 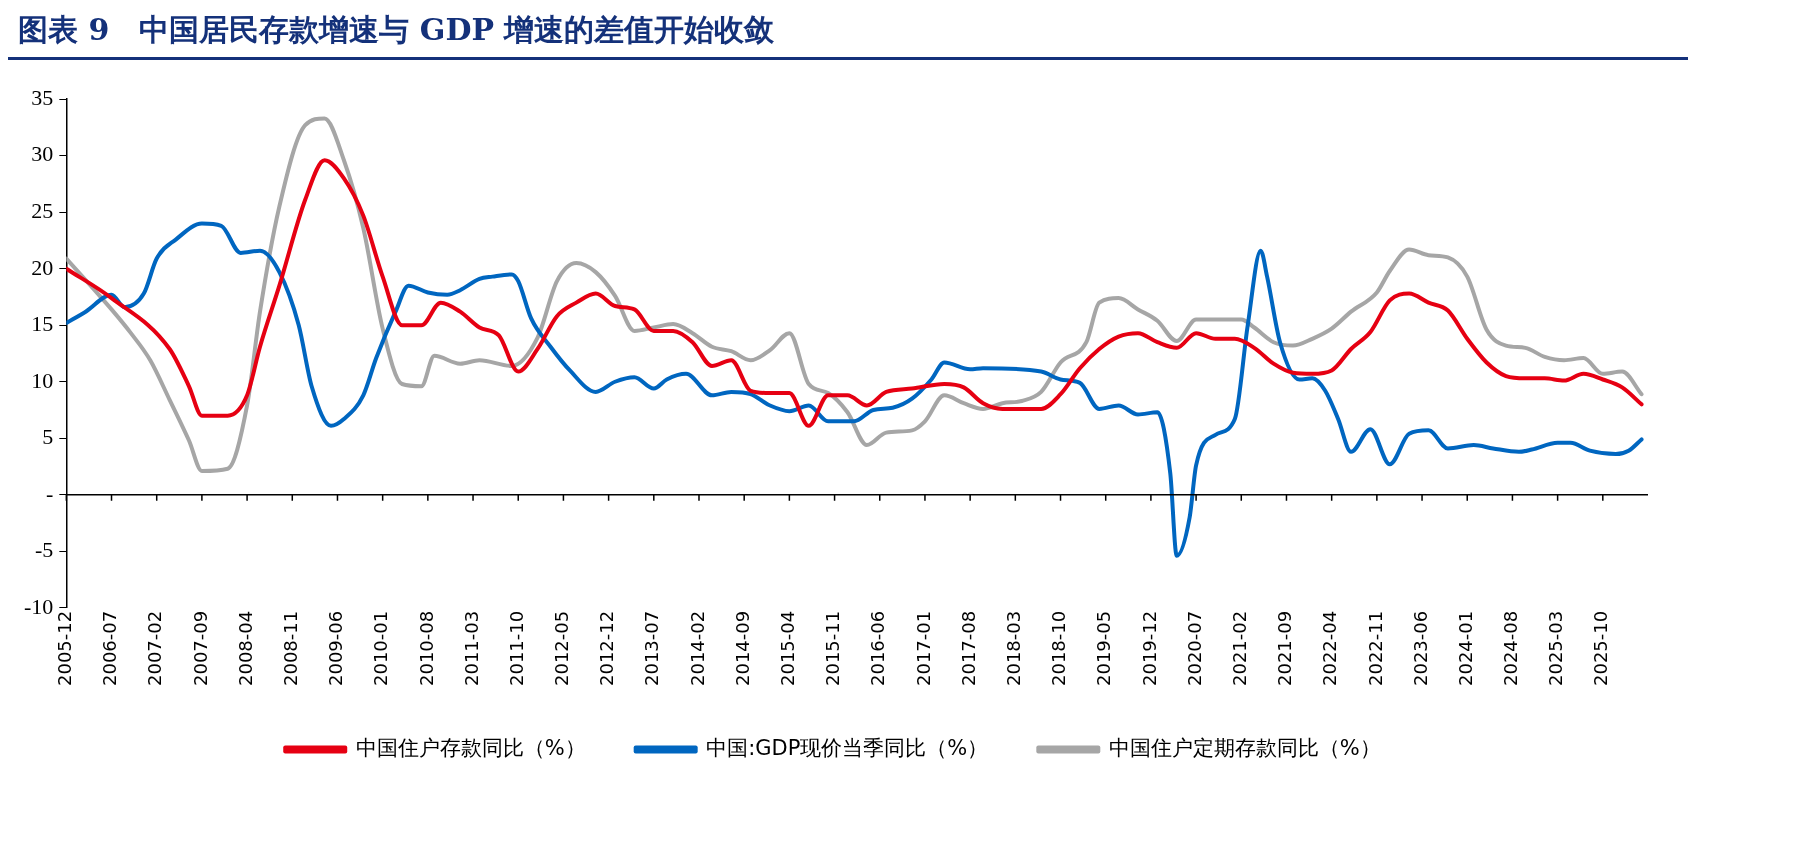 I want to click on x-tick-label: 2010-01, so click(x=381, y=648).